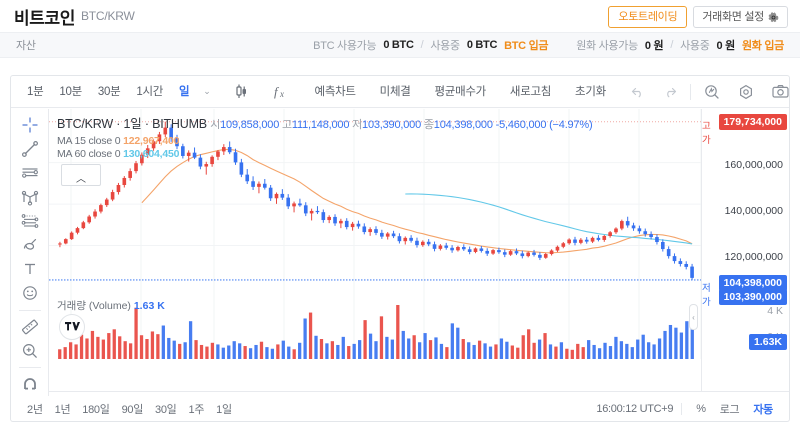 The width and height of the screenshot is (800, 430). What do you see at coordinates (109, 91) in the screenshot?
I see `interval-30m: 30분` at bounding box center [109, 91].